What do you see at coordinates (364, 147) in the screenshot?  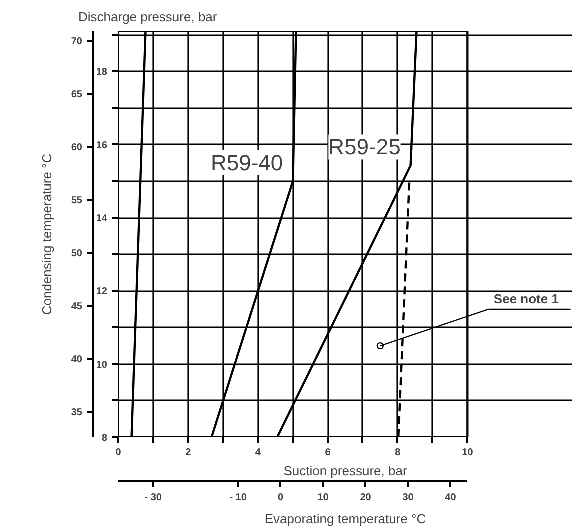 I see `series-label: R59-25` at bounding box center [364, 147].